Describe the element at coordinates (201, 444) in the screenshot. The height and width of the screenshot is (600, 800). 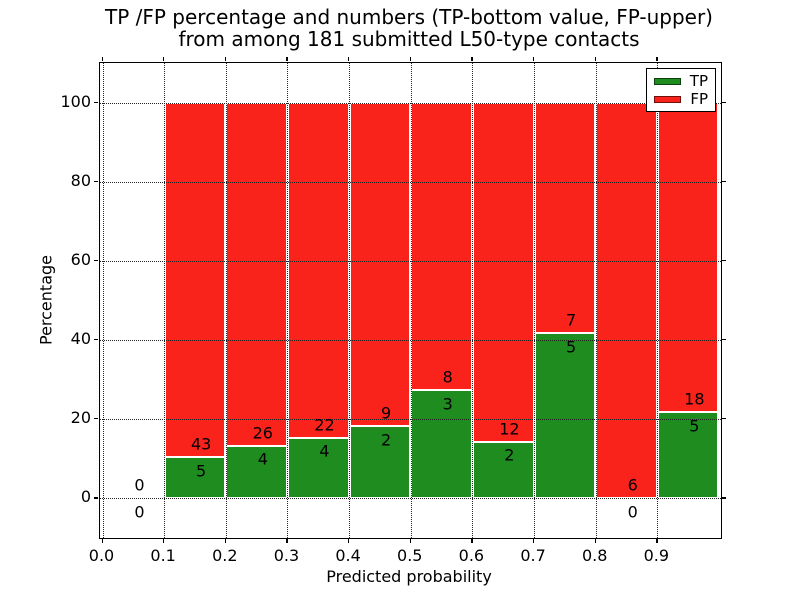
I see `fp-count-label: 43` at that location.